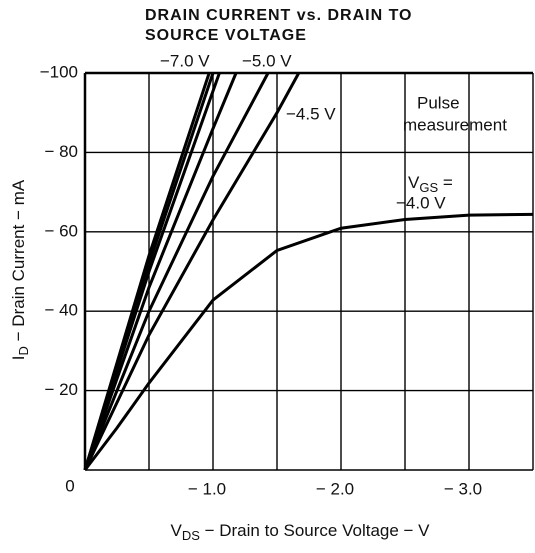 The image size is (535, 553). I want to click on y-tick-label: − 80, so click(61, 151).